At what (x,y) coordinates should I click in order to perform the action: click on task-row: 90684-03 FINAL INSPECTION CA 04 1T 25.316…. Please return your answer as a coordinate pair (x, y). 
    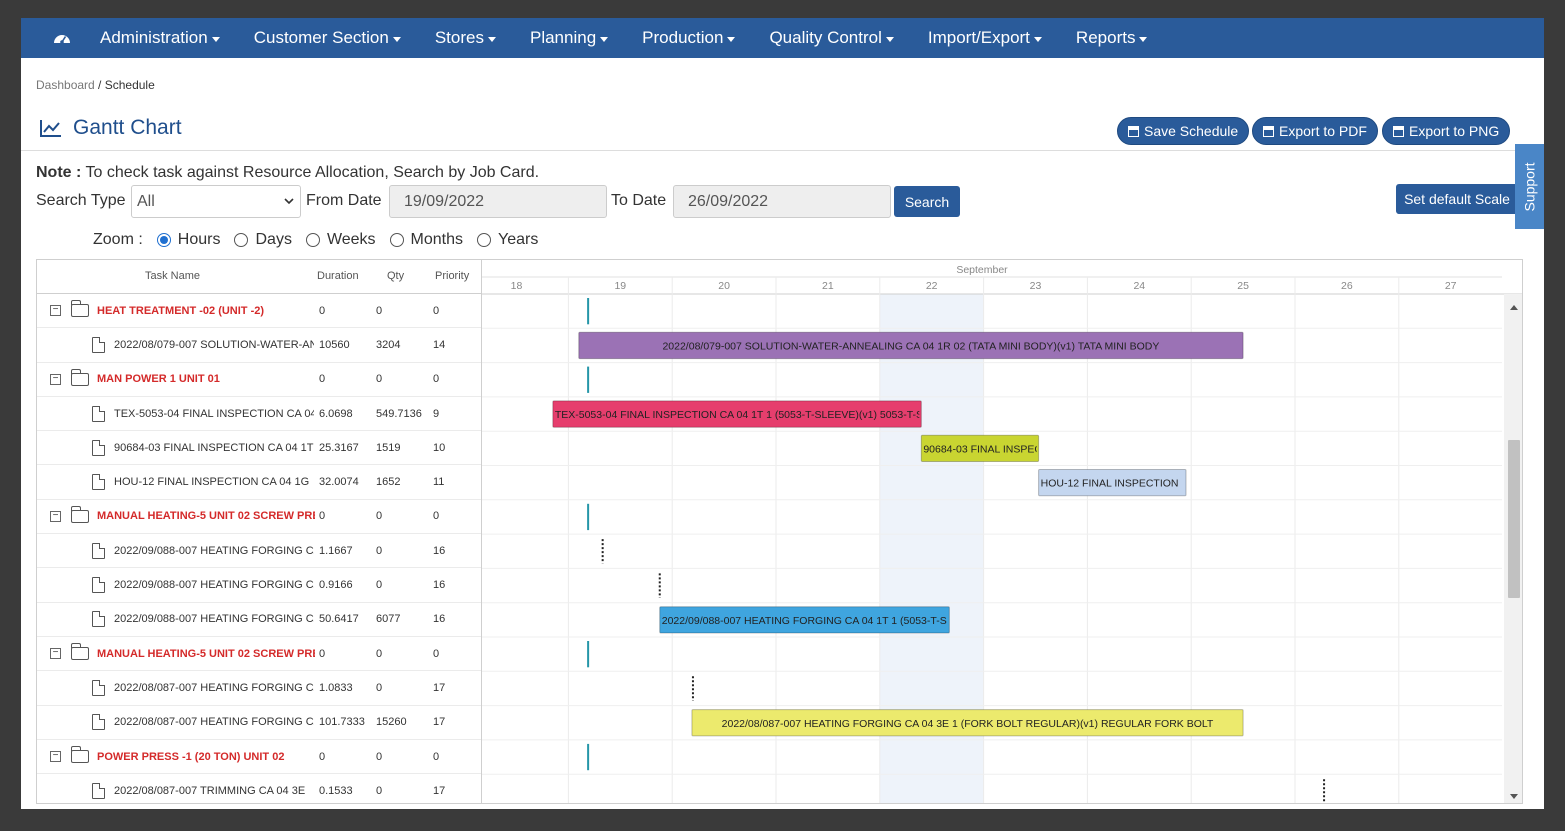
    Looking at the image, I should click on (259, 448).